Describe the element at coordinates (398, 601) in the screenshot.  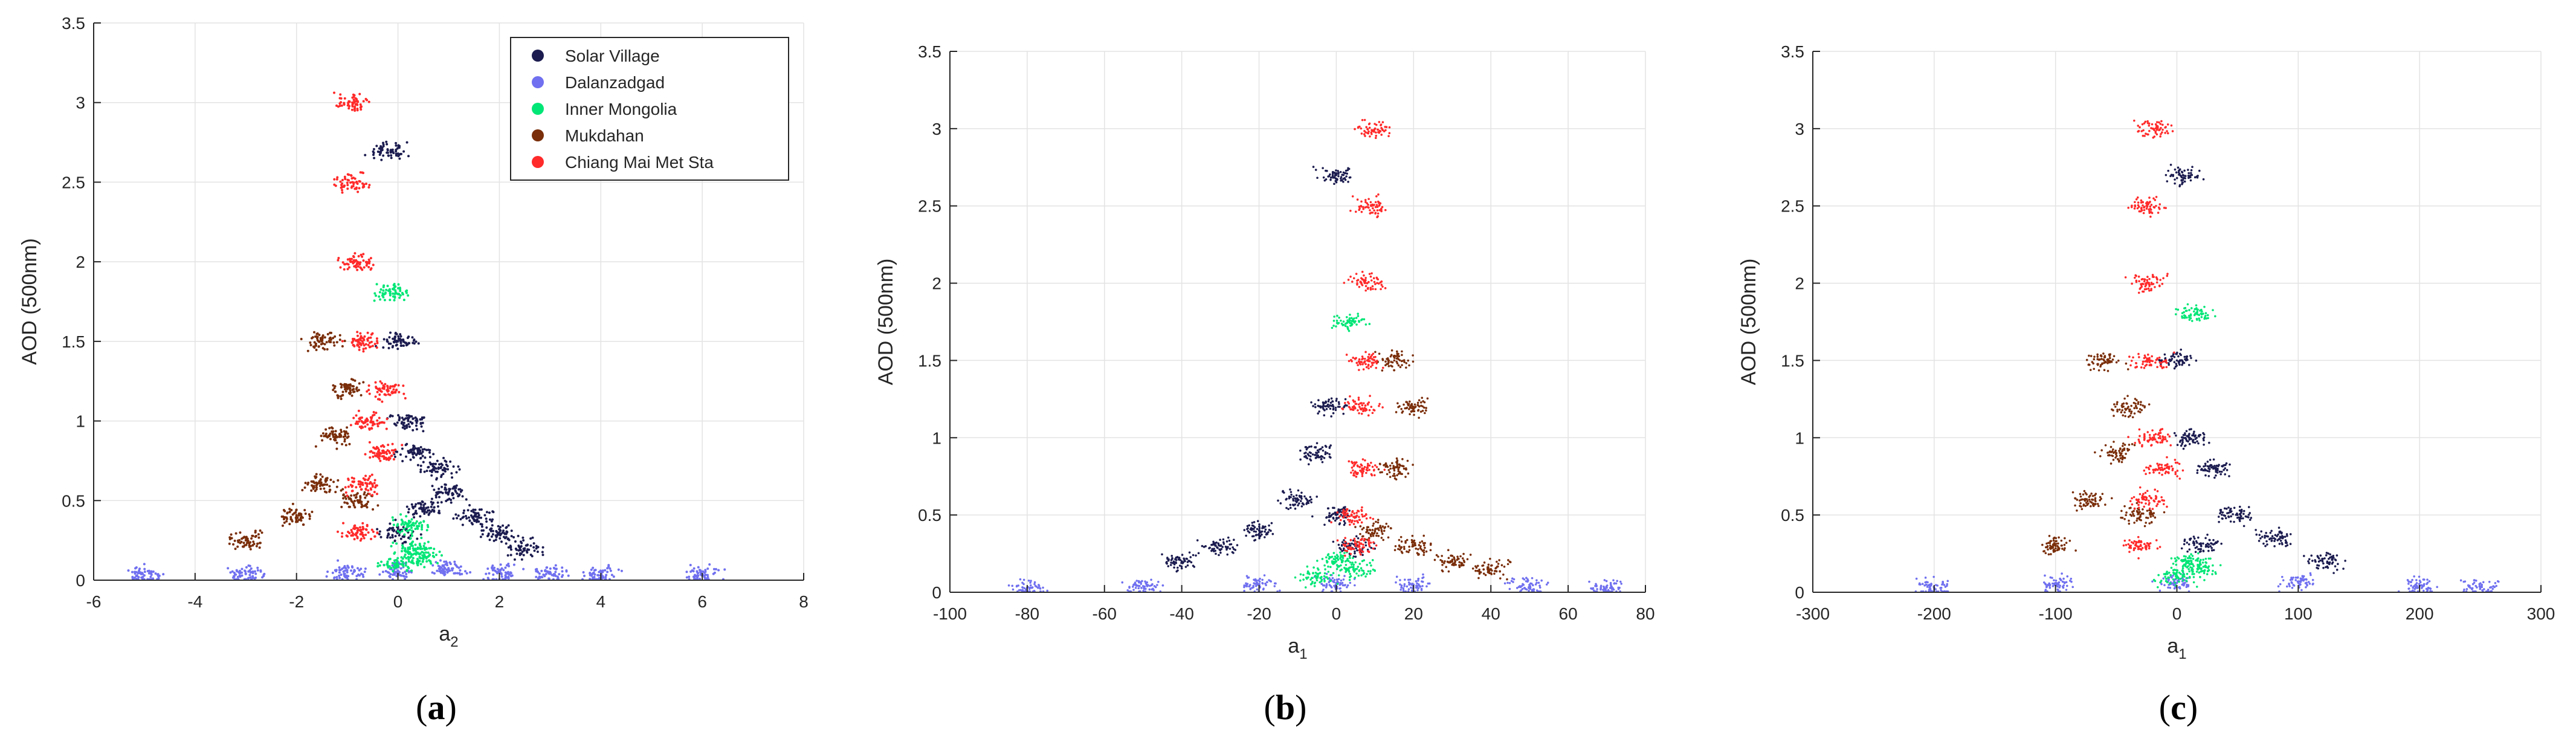
I see `x-tick-label: 0` at that location.